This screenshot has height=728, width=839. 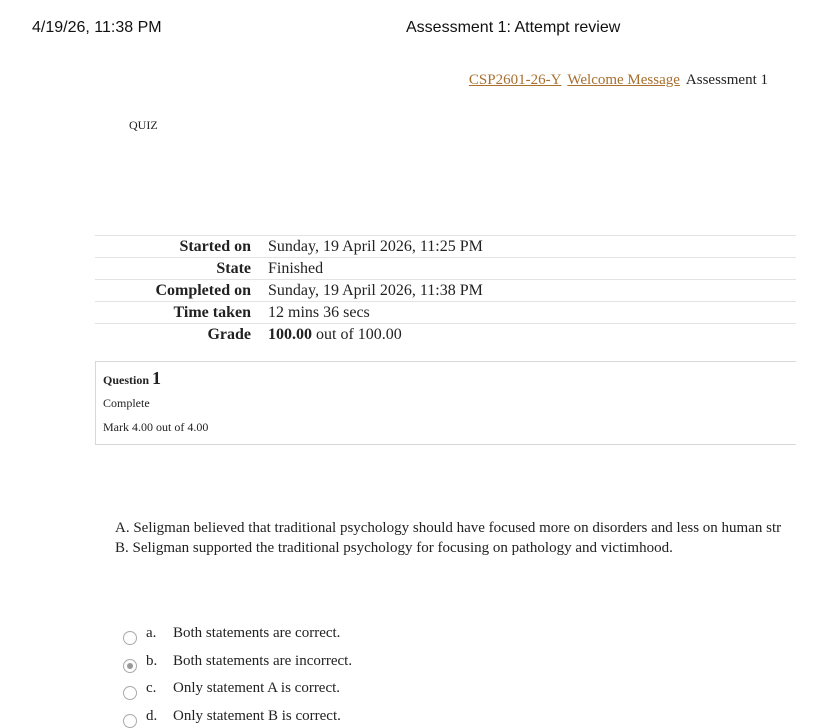 I want to click on breadcrumb: CSP2601-26-Y Welcome Message Assessment 1, so click(x=618, y=80).